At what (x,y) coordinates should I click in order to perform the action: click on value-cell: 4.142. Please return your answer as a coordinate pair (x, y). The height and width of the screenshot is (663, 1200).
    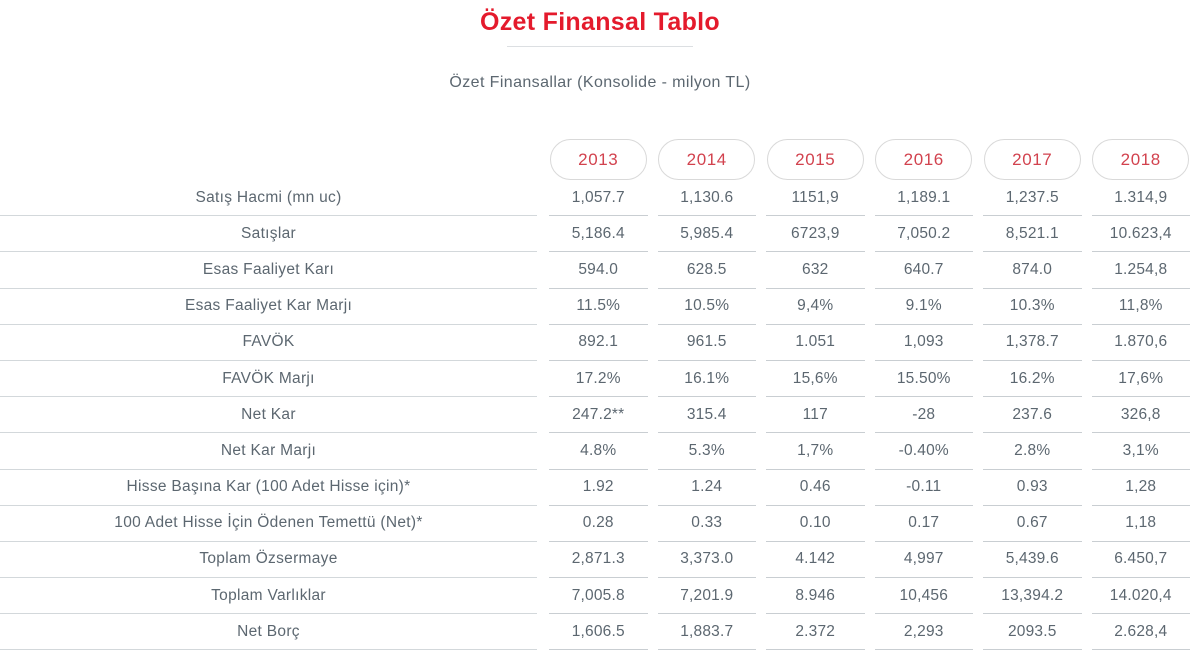
    Looking at the image, I should click on (815, 560).